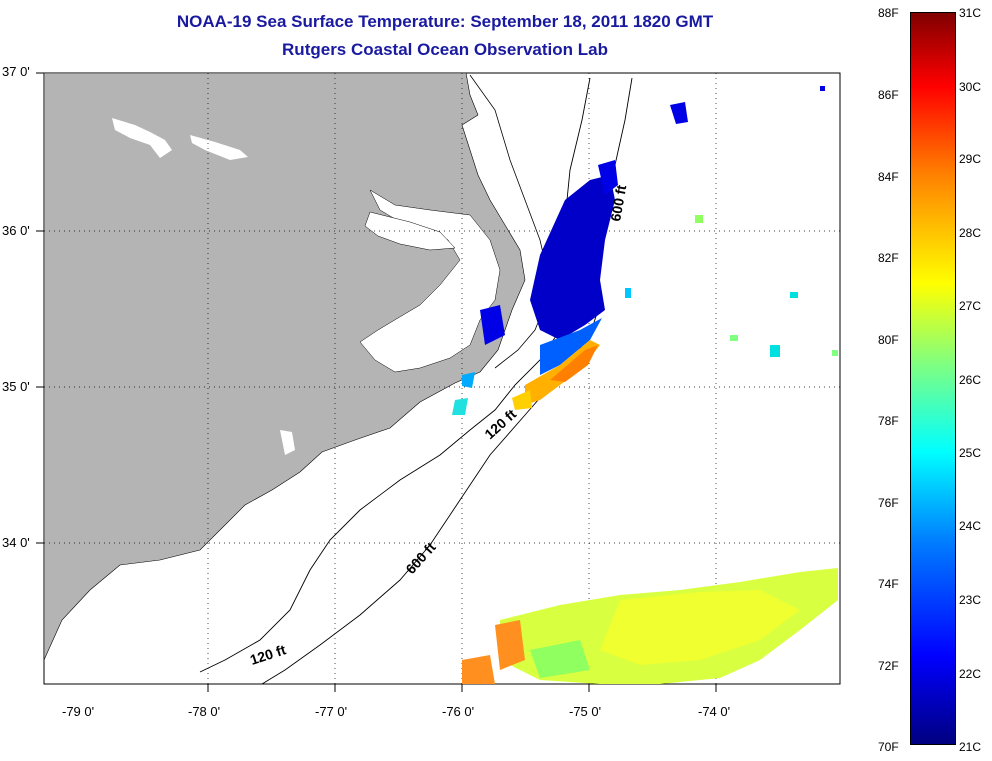 The height and width of the screenshot is (761, 992). What do you see at coordinates (970, 13) in the screenshot?
I see `colorbar-c-31: 31C` at bounding box center [970, 13].